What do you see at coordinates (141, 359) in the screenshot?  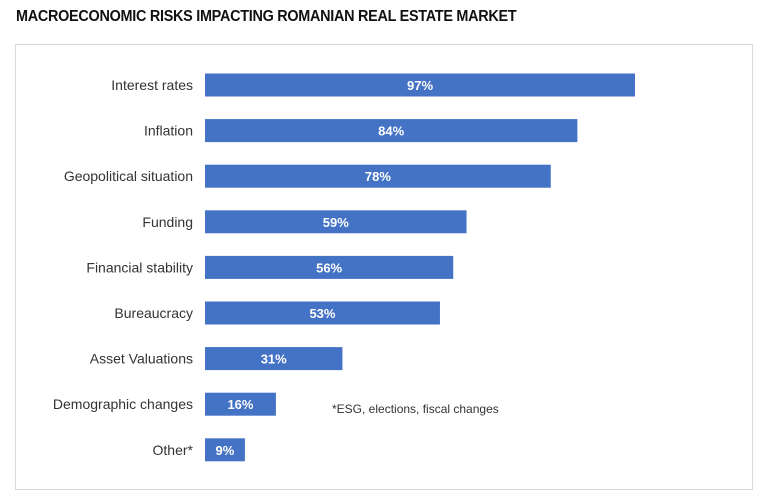 I see `category-label: Asset Valuations` at bounding box center [141, 359].